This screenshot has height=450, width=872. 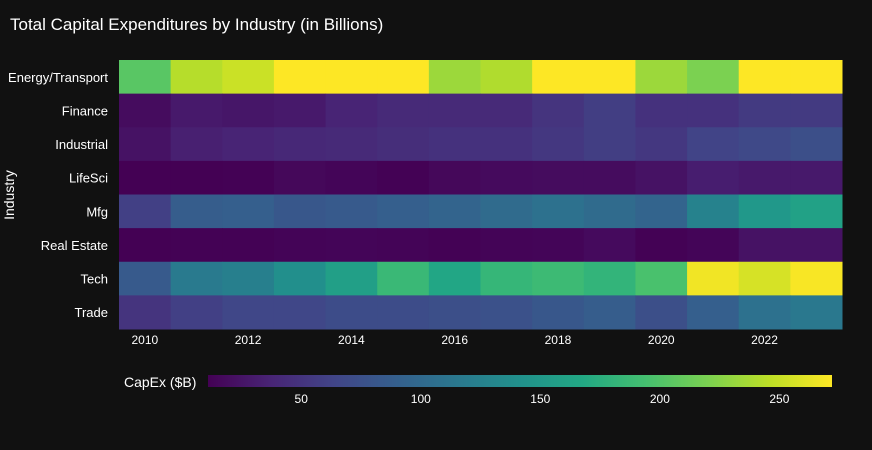 What do you see at coordinates (779, 399) in the screenshot?
I see `colorbar-tick-label: 250` at bounding box center [779, 399].